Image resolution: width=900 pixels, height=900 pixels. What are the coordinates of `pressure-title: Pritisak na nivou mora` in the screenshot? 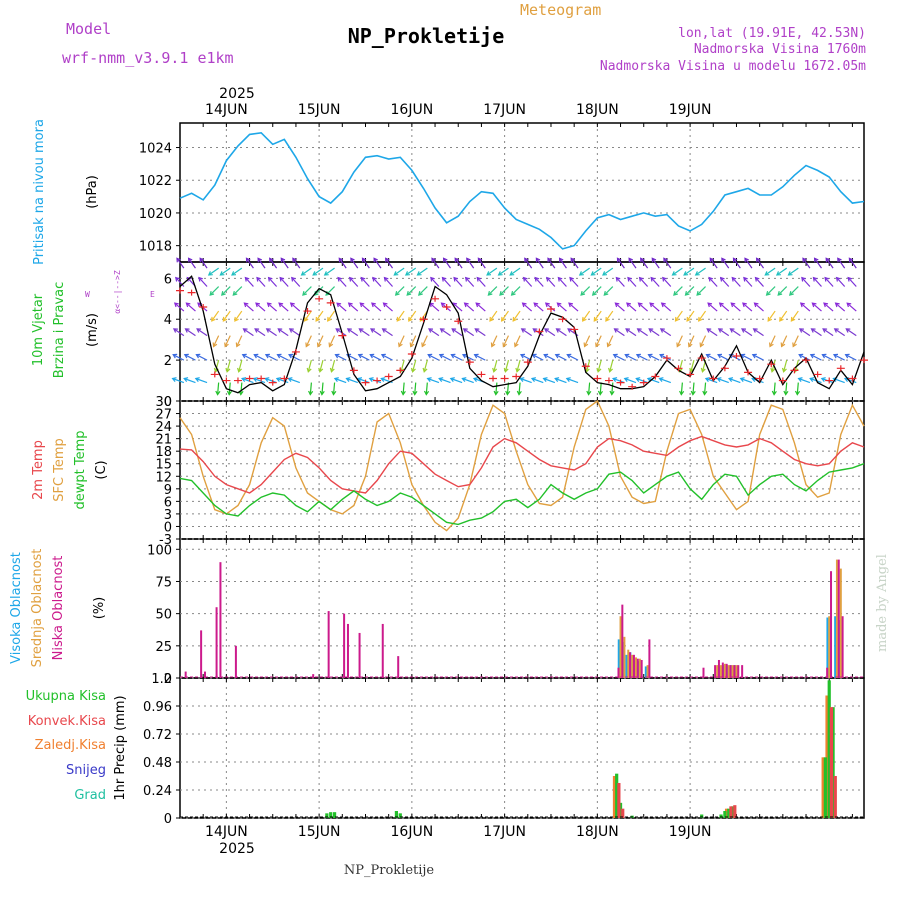 It's located at (39, 192).